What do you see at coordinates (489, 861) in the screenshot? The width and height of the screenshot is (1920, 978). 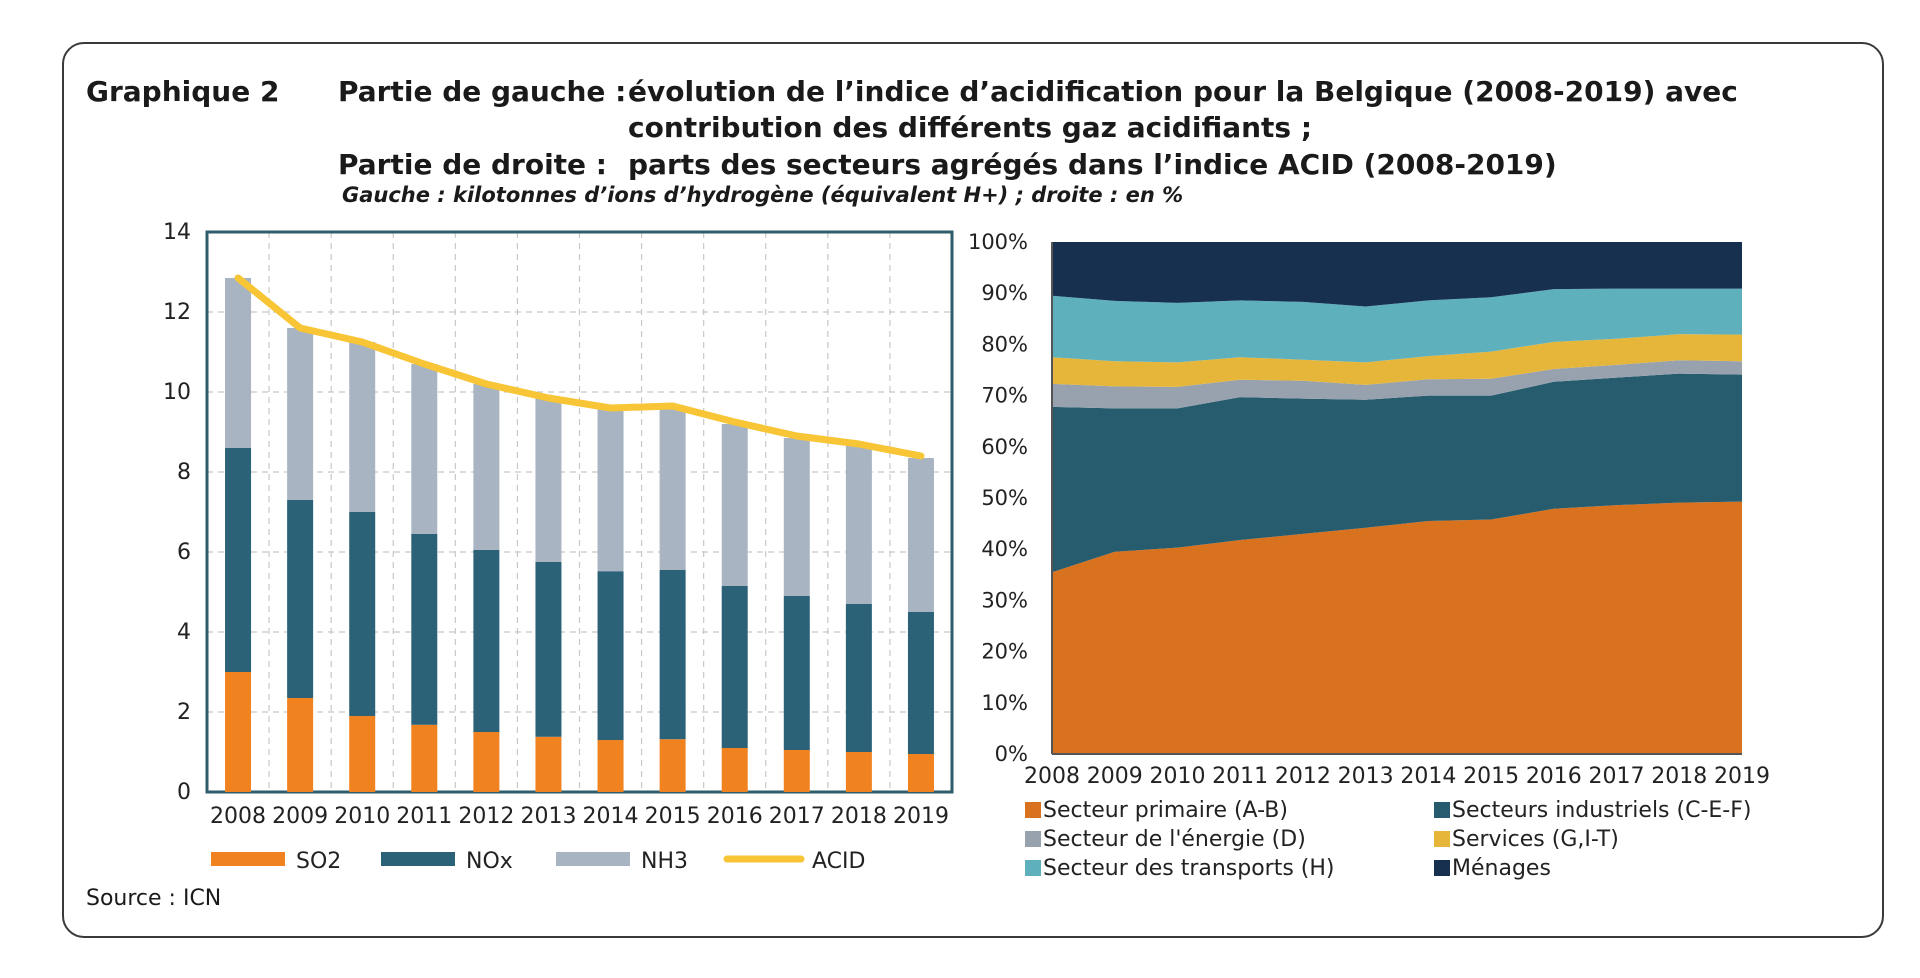 I see `legend-label-nox: NOx` at bounding box center [489, 861].